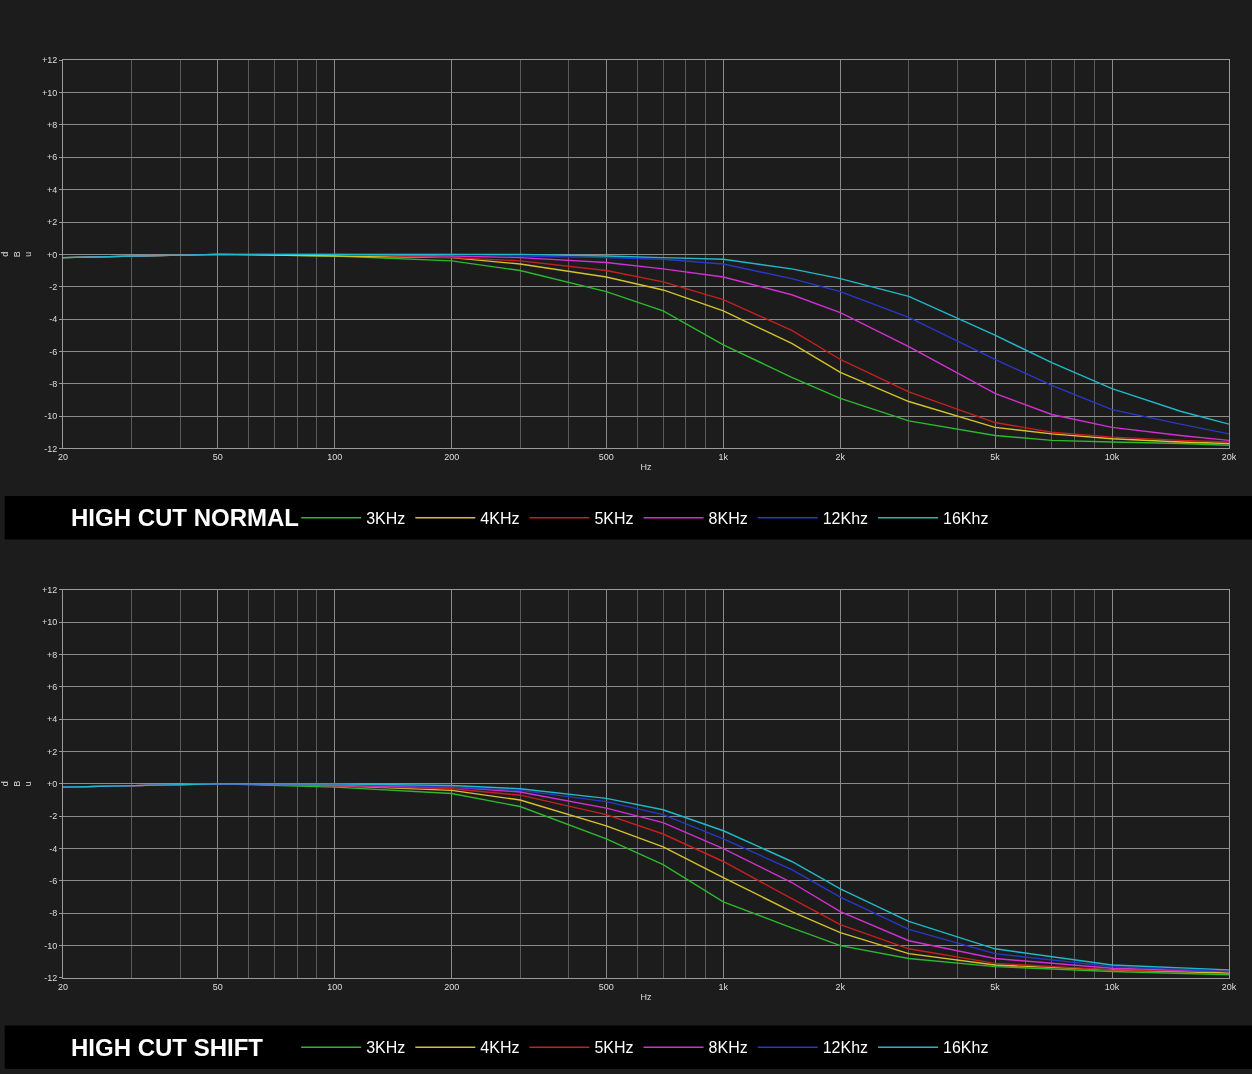 The width and height of the screenshot is (1252, 1074). I want to click on text: HIGH CUT SHIFT, so click(167, 1047).